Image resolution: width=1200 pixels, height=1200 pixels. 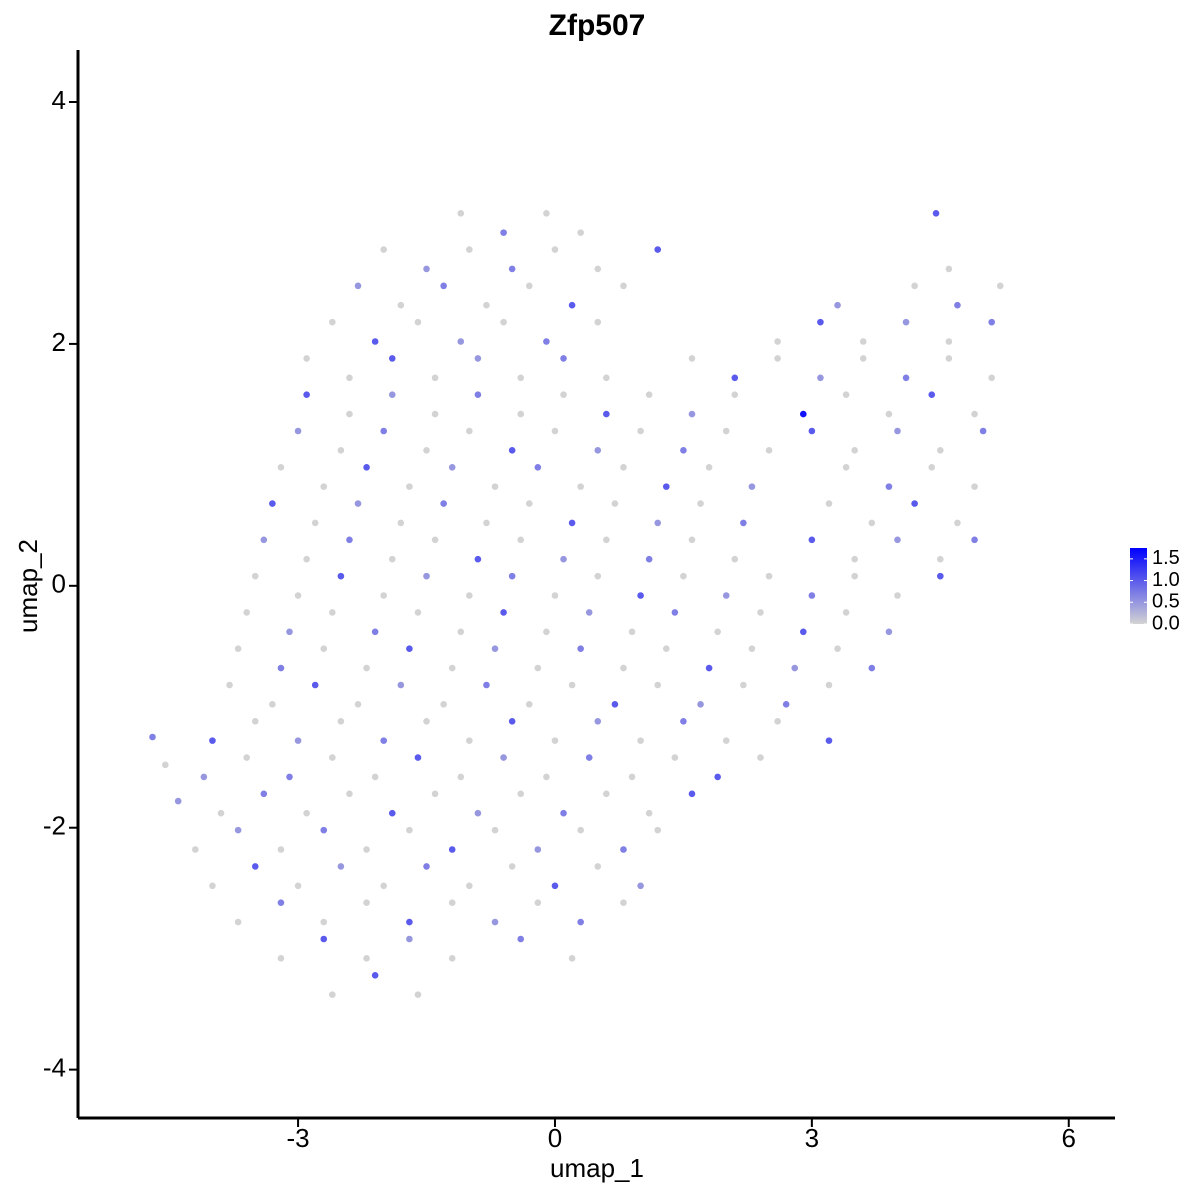 What do you see at coordinates (1166, 623) in the screenshot?
I see `colorbar-label: 0.0` at bounding box center [1166, 623].